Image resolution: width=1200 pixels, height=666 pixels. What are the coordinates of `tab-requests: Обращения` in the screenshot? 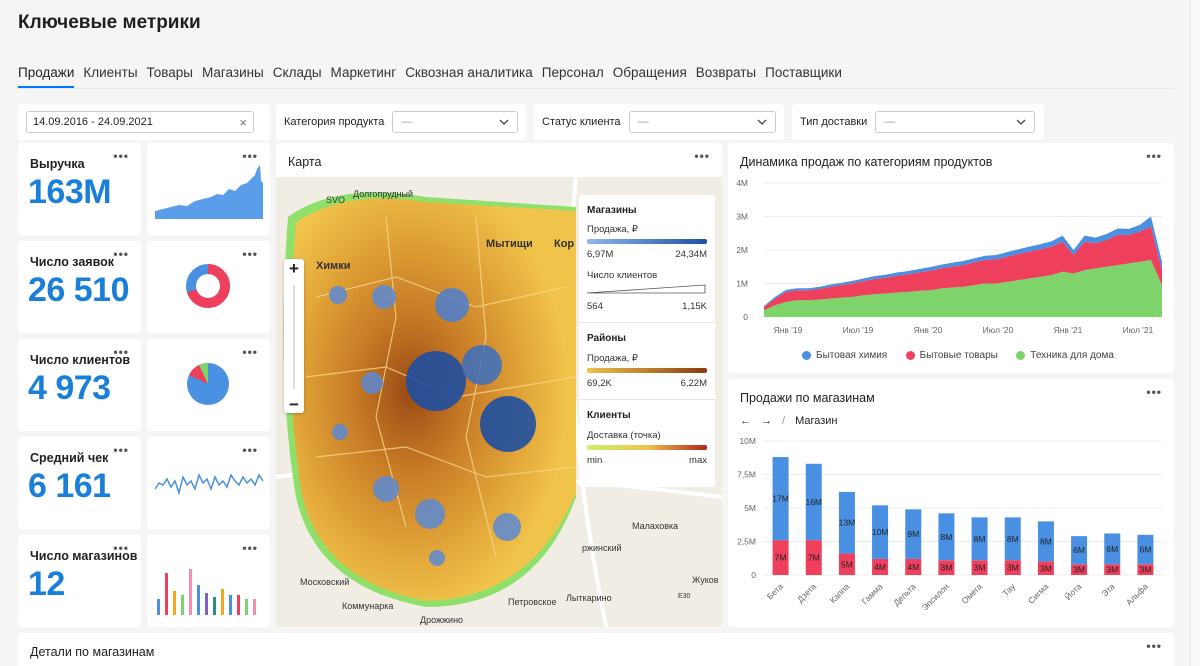 It's located at (649, 72).